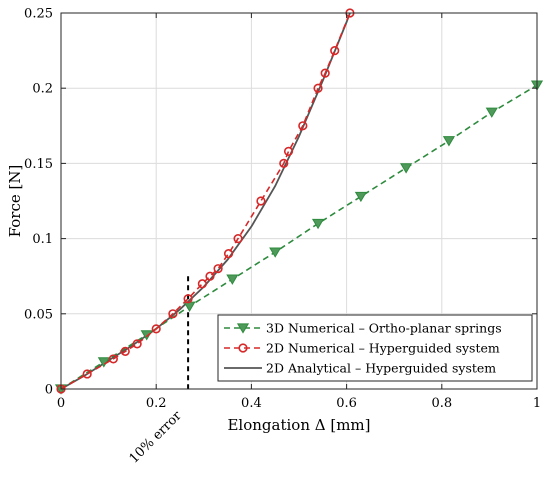 This screenshot has height=488, width=550. What do you see at coordinates (61, 403) in the screenshot?
I see `x-tick-label: 0` at bounding box center [61, 403].